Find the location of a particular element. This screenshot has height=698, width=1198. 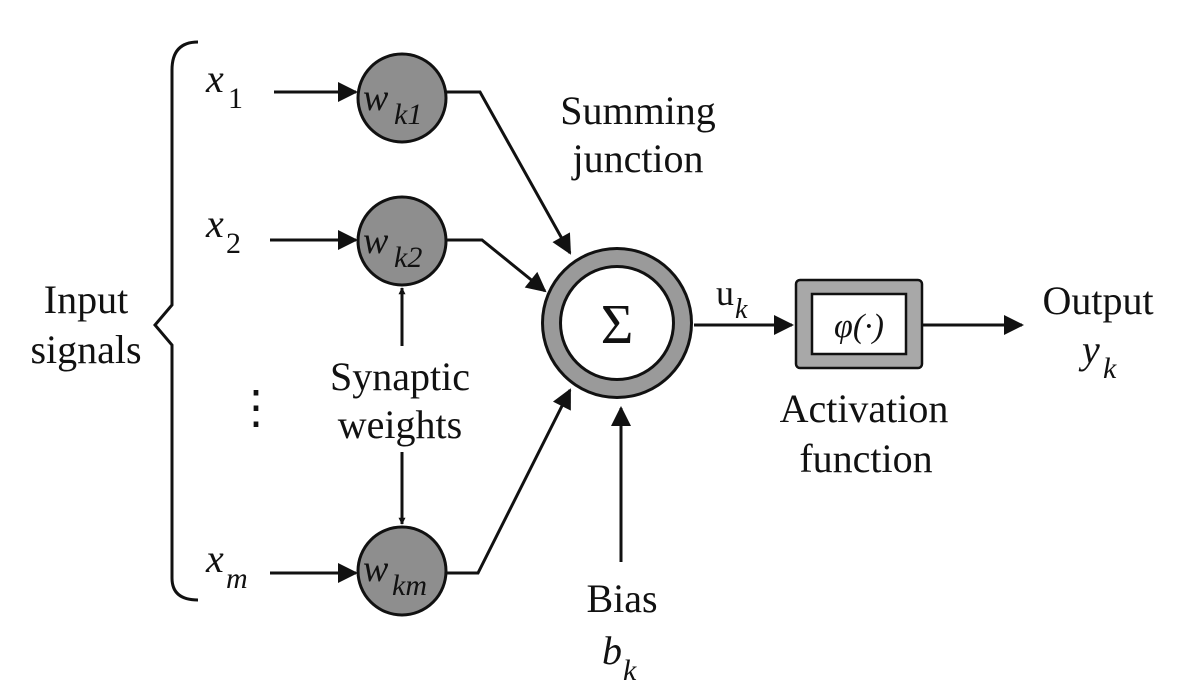

input-signals-label-line1: Input is located at coordinates (86, 299).